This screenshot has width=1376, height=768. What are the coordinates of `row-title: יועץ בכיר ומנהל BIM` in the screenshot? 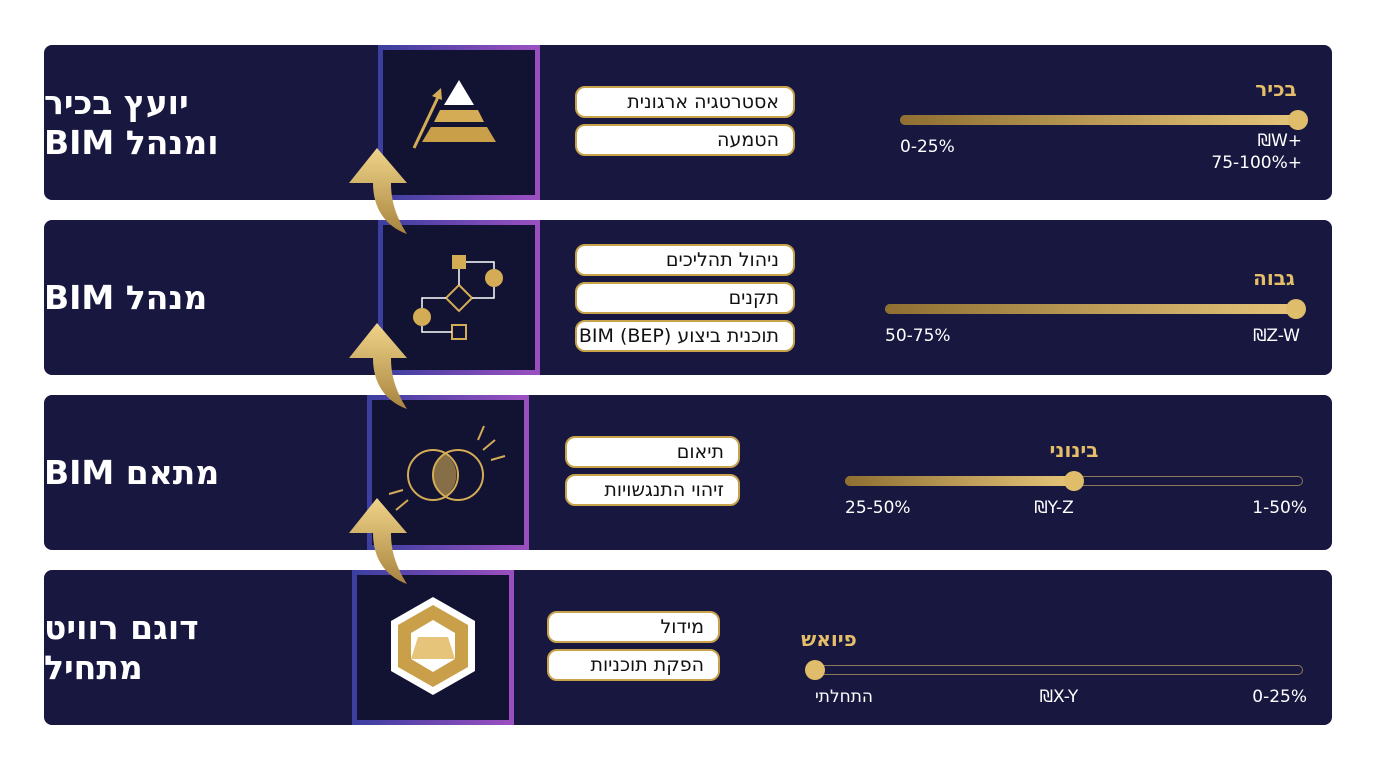 It's located at (173, 122).